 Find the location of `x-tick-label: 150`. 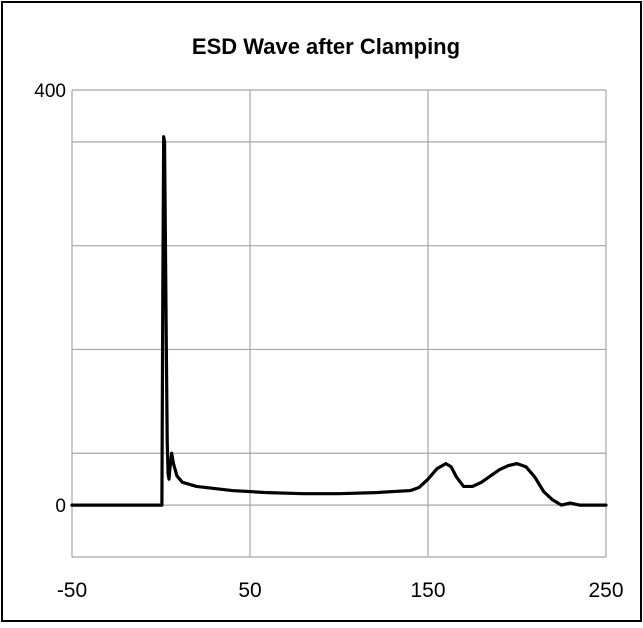

x-tick-label: 150 is located at coordinates (427, 590).